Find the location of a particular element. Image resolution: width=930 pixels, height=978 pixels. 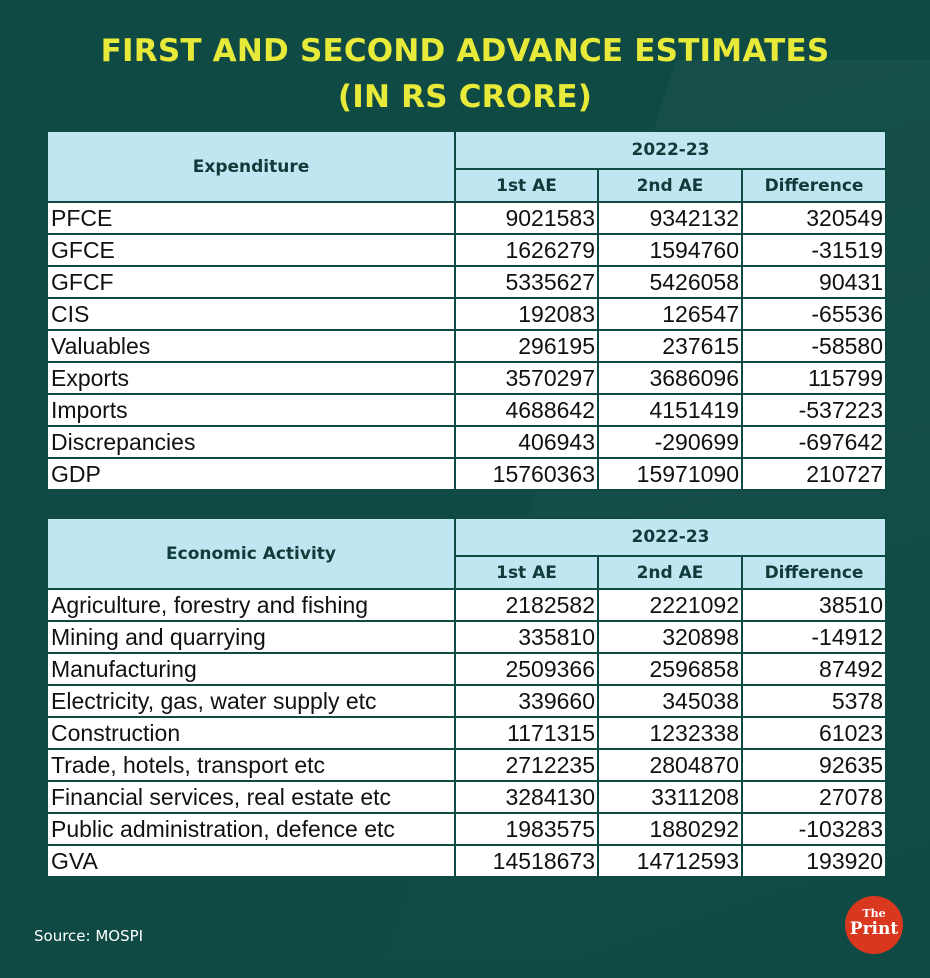

theprint-logo: The Print is located at coordinates (874, 925).